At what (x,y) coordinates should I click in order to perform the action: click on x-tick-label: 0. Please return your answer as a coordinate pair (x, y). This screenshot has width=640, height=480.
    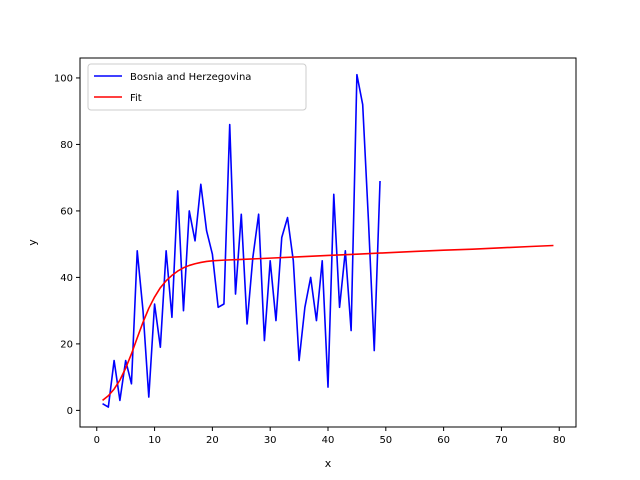
    Looking at the image, I should click on (97, 440).